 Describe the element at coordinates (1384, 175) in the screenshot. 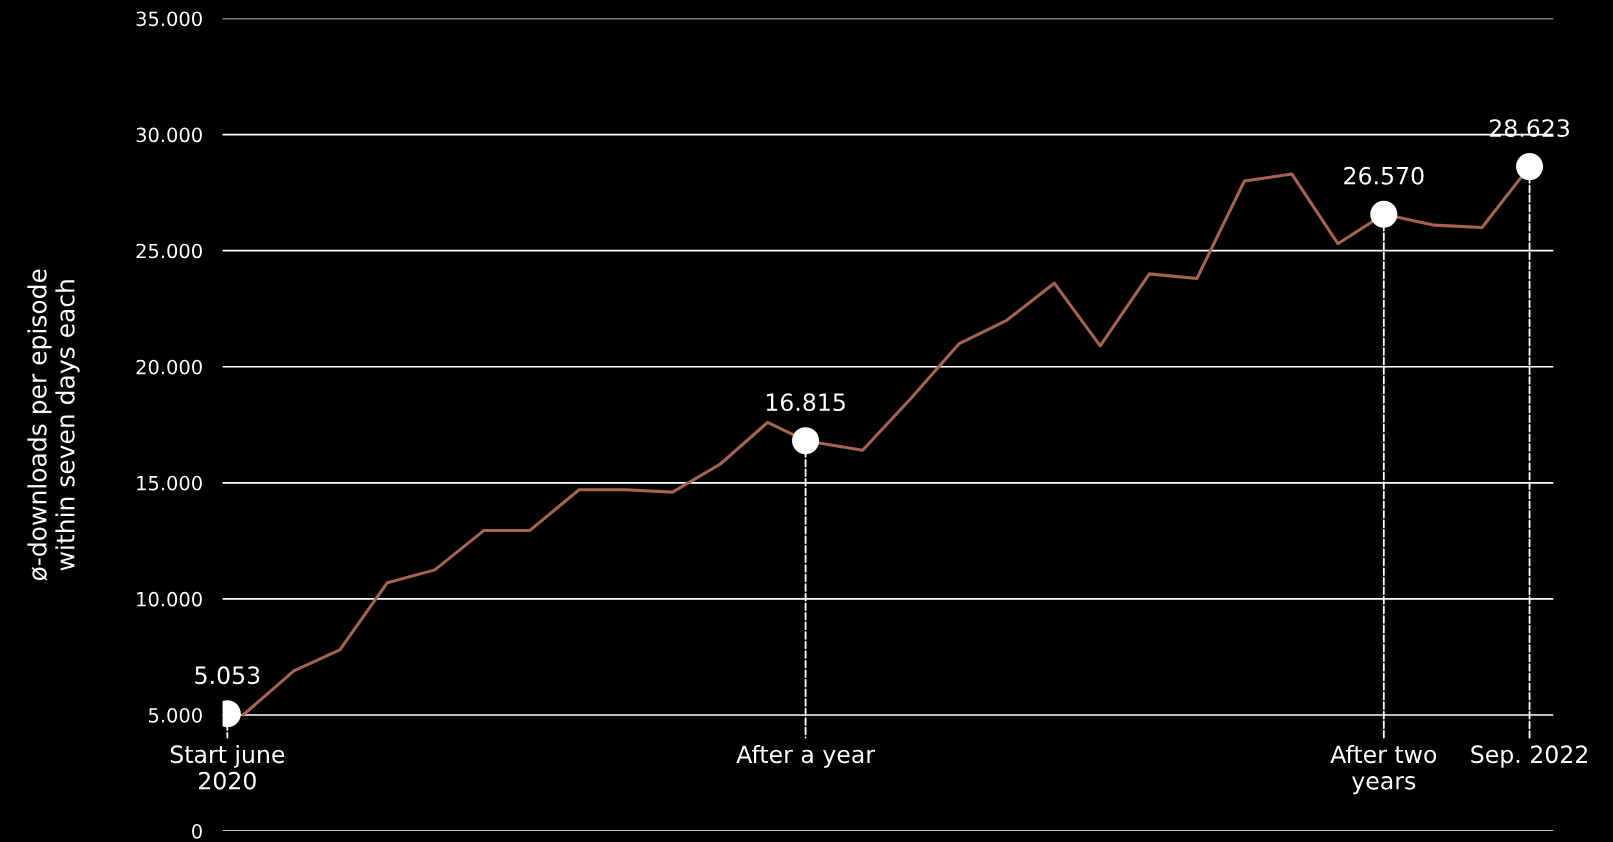

I see `data-label: 26.570` at that location.